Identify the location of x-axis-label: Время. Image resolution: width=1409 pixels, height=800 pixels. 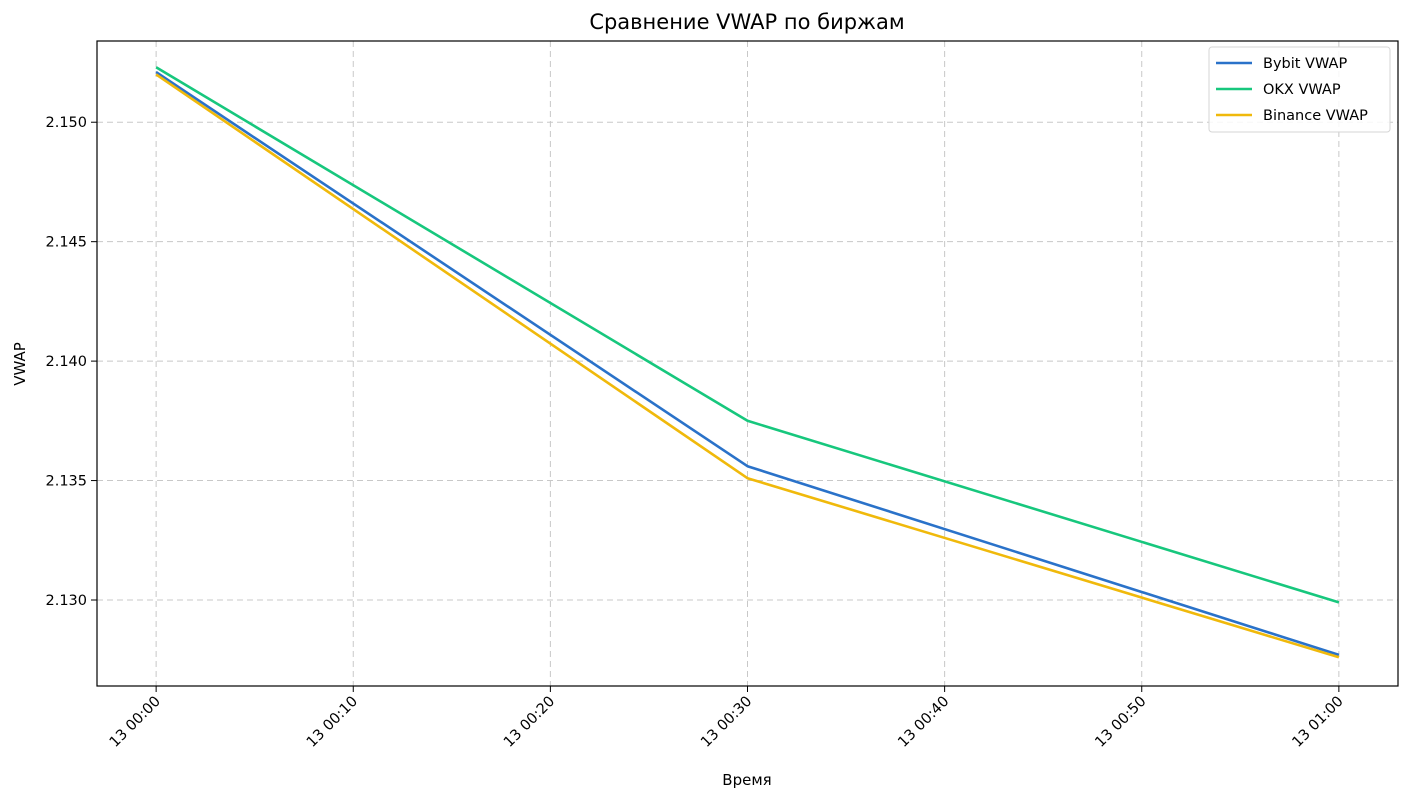
(746, 780).